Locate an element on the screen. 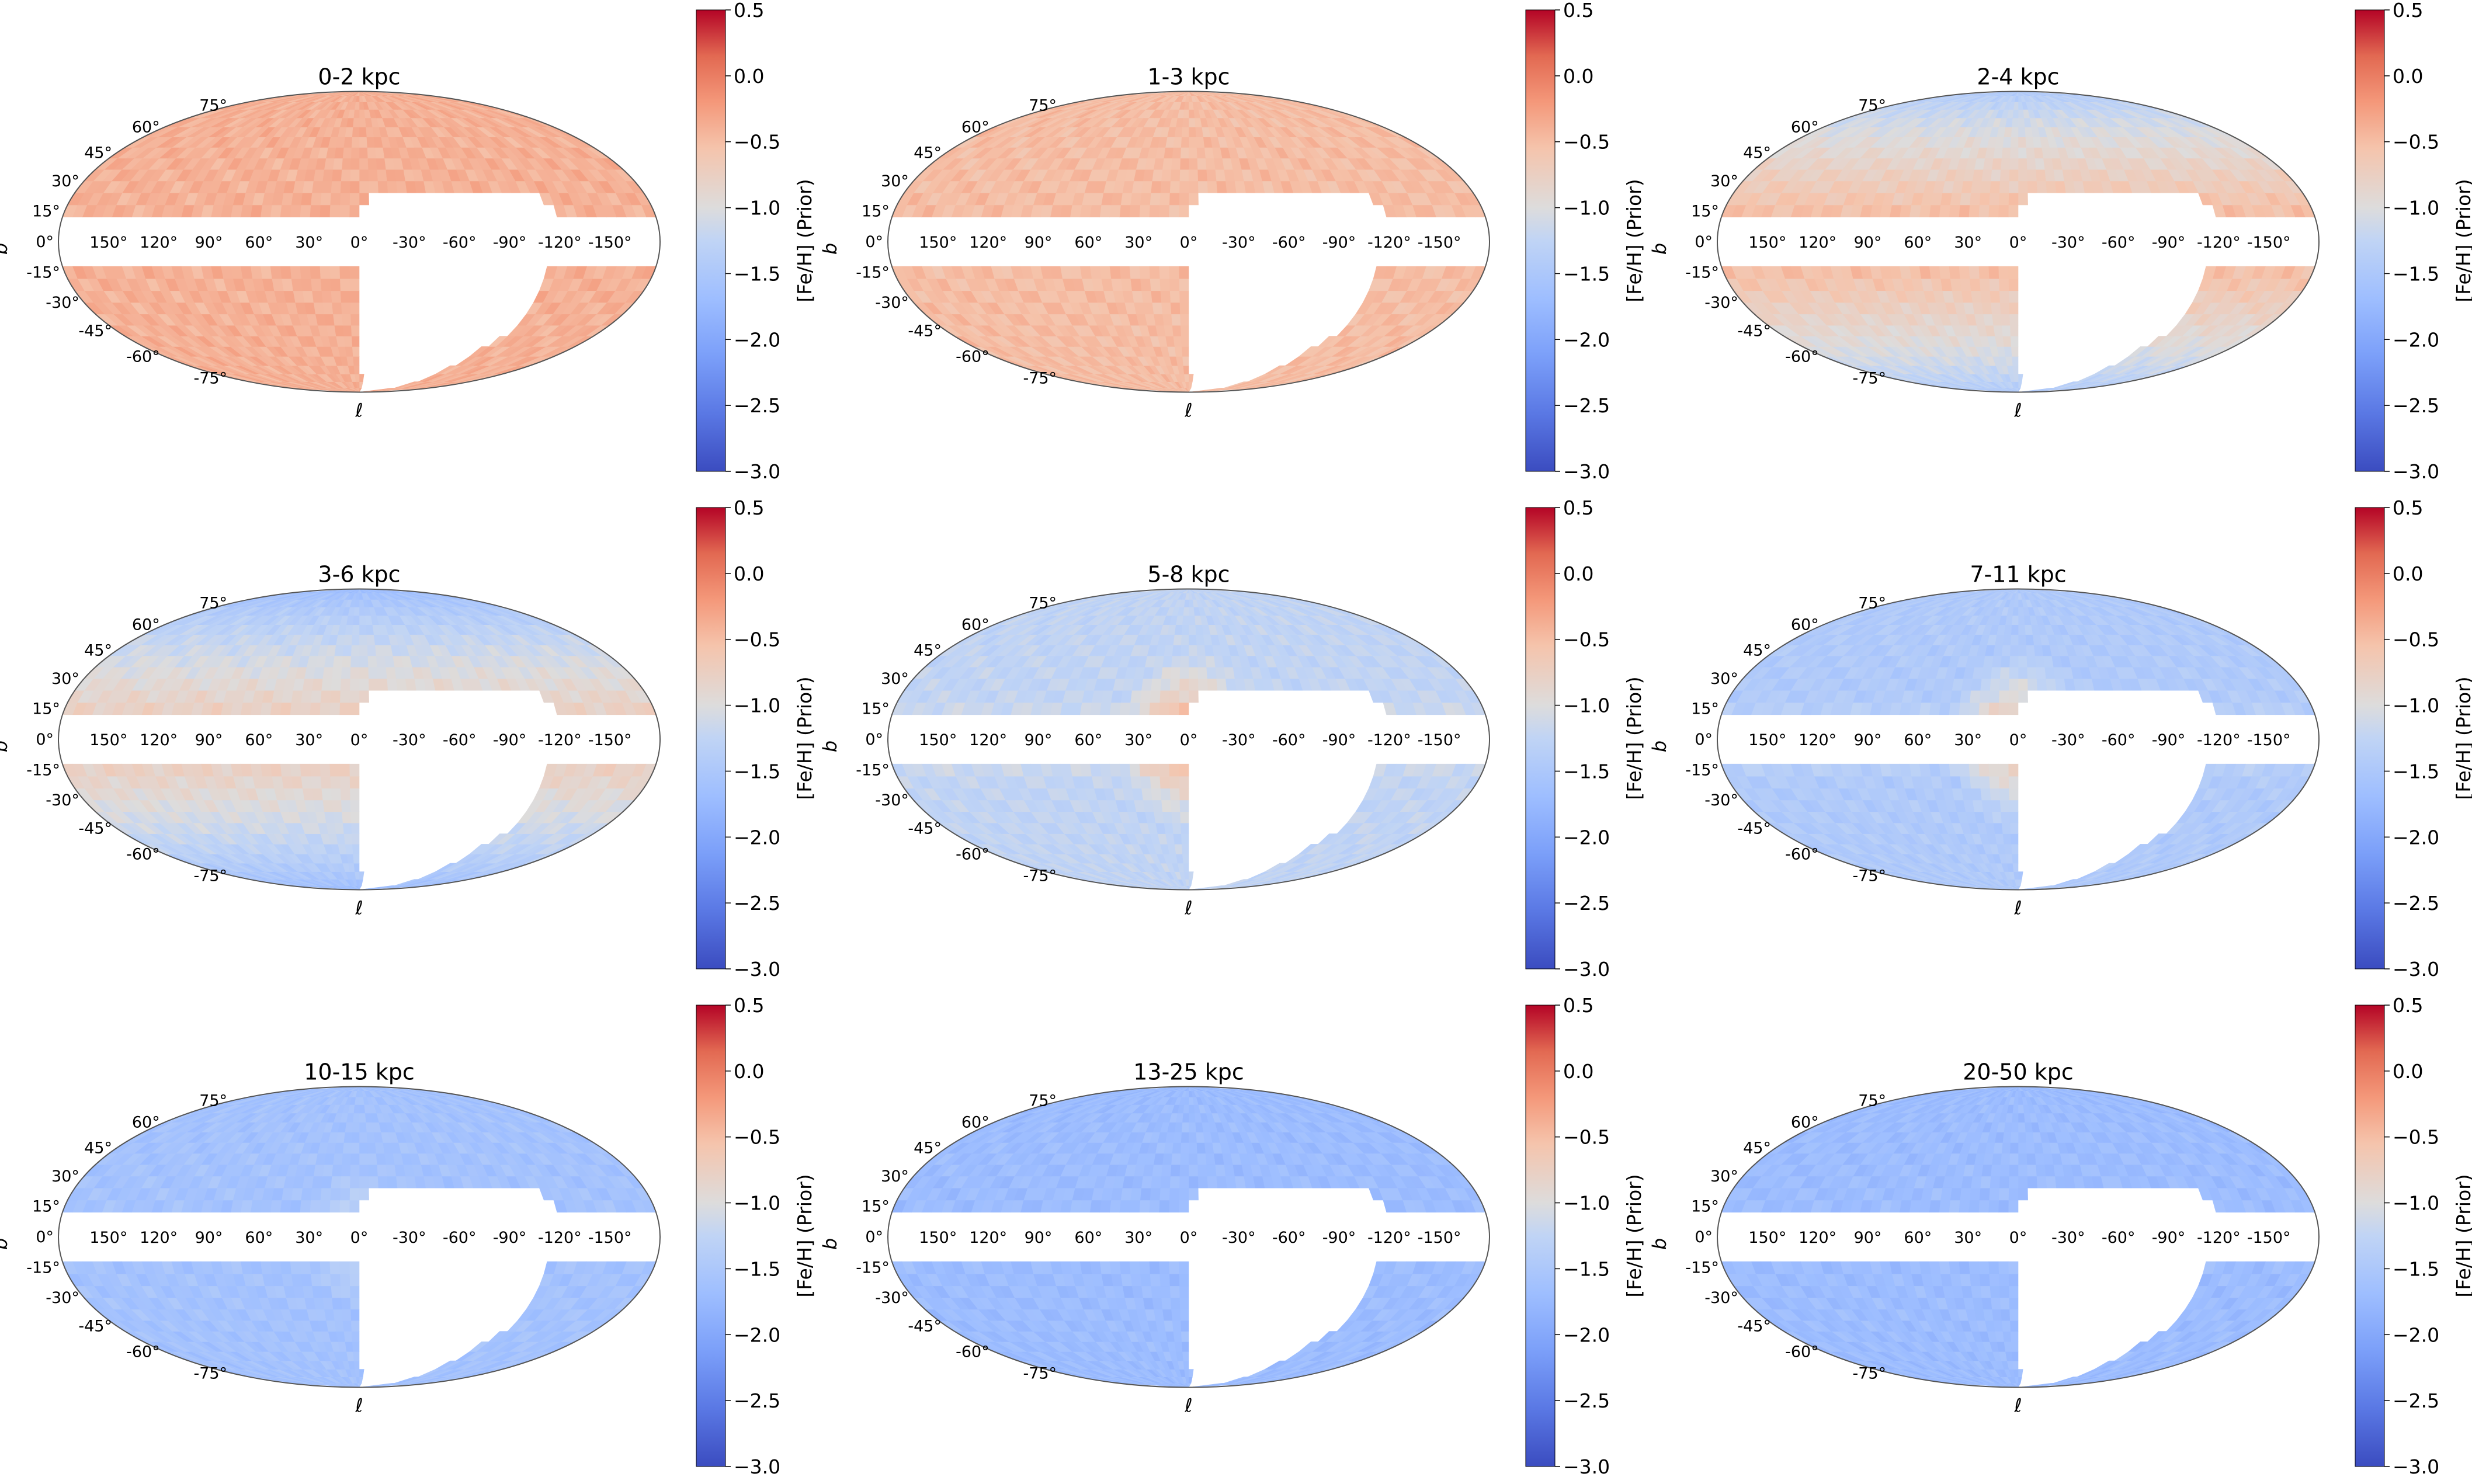 The image size is (2472, 1484). lon-tick-label: -60° is located at coordinates (2119, 243).